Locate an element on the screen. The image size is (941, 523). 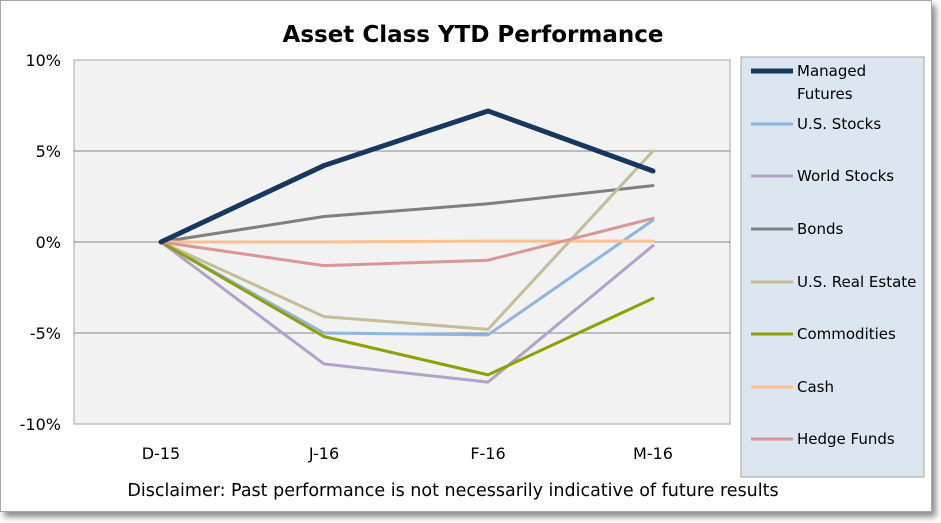
legend-label-bonds: Bonds is located at coordinates (820, 229).